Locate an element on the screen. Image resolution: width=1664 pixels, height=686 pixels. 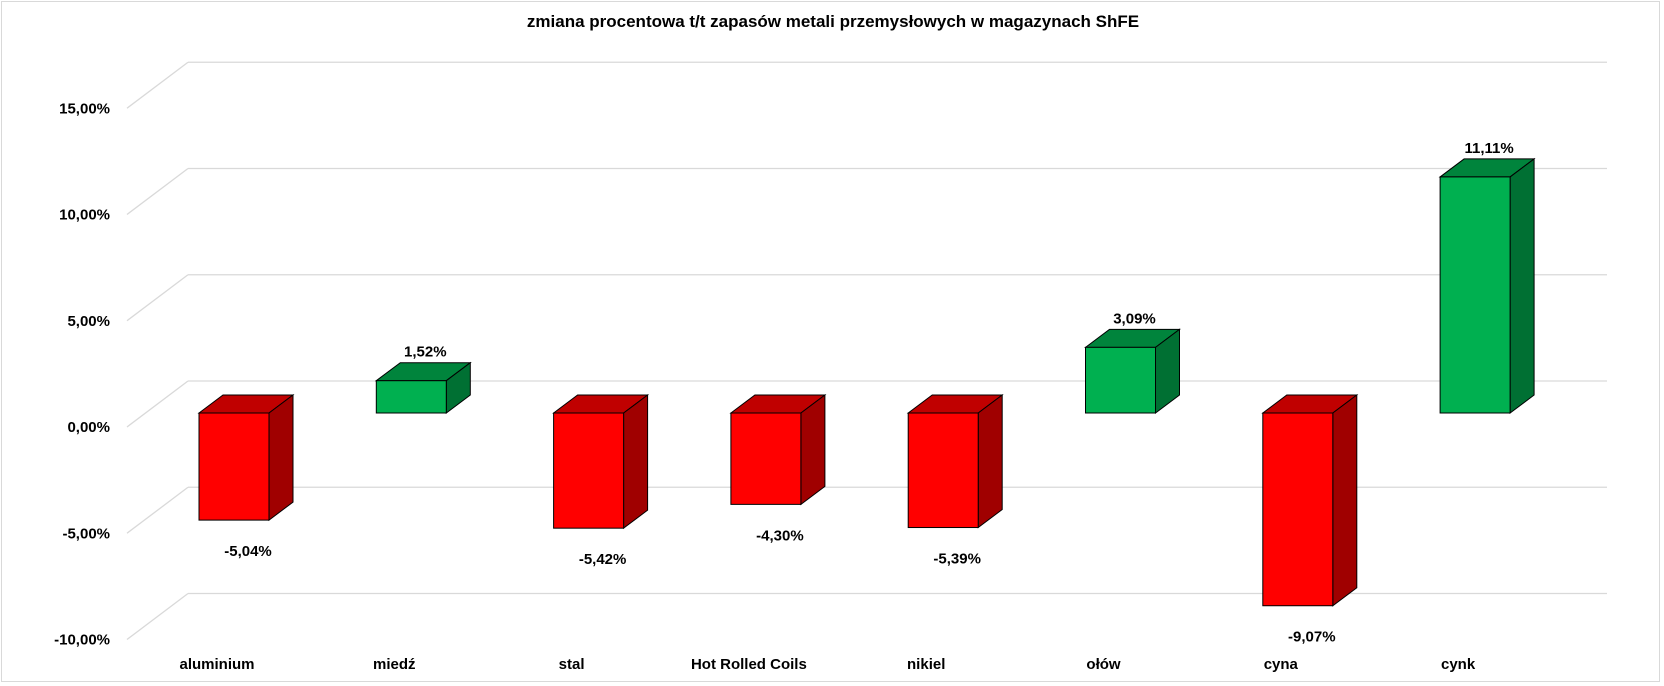
data-label: -5,39% is located at coordinates (957, 559).